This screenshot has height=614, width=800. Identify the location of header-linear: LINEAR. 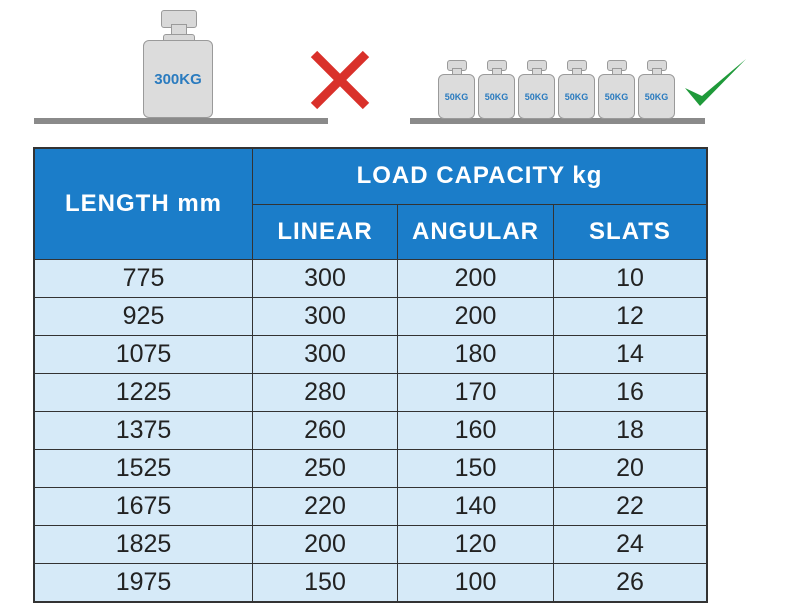
(325, 231).